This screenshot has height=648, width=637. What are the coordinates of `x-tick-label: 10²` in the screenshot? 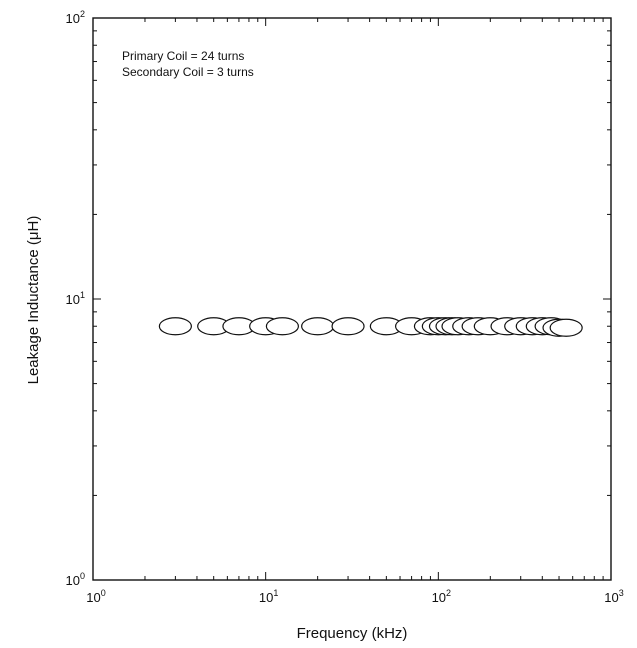 It's located at (441, 596).